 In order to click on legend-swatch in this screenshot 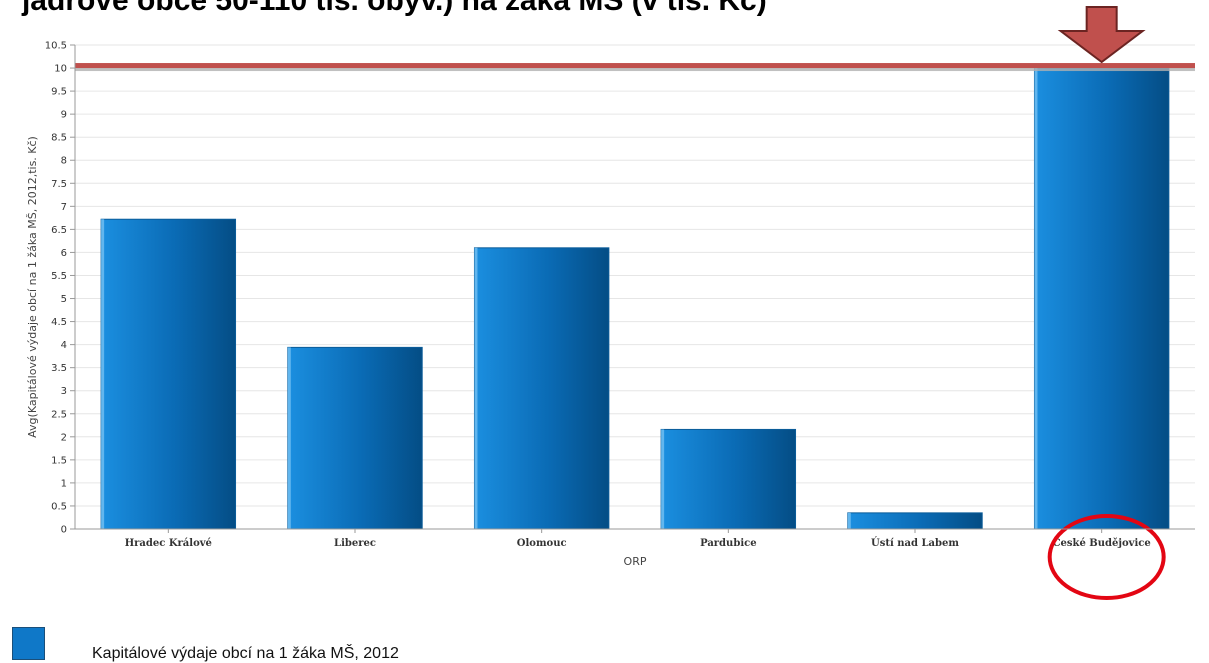, I will do `click(28, 643)`.